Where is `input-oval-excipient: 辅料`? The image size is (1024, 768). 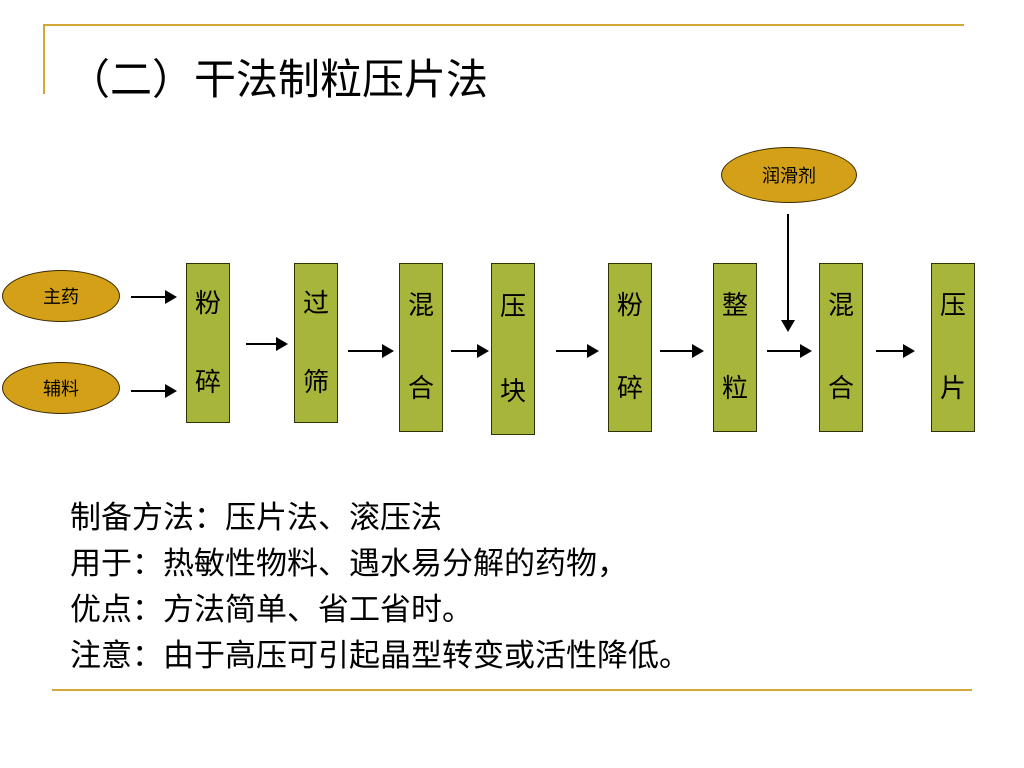
input-oval-excipient: 辅料 is located at coordinates (61, 388).